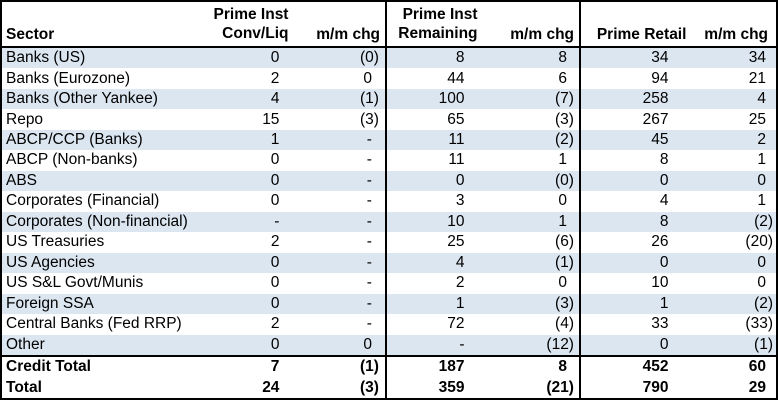  I want to click on table-row: Total 24 (3) 359 (21) 790 29, so click(389, 387).